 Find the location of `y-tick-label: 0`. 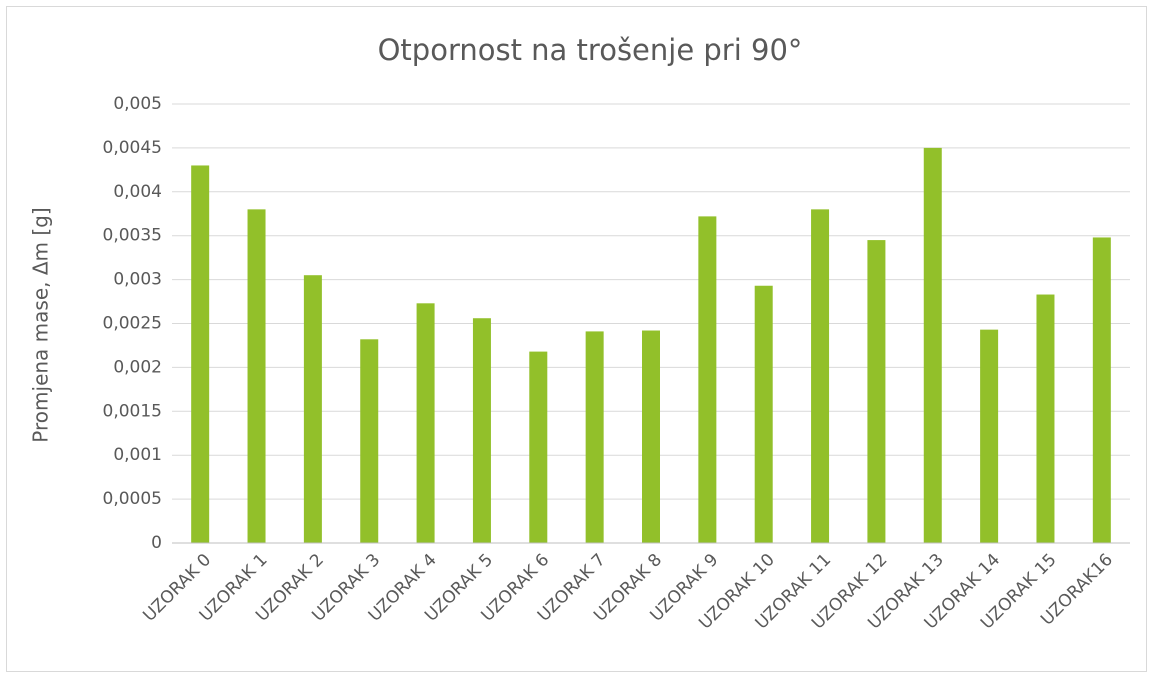

y-tick-label: 0 is located at coordinates (156, 543).